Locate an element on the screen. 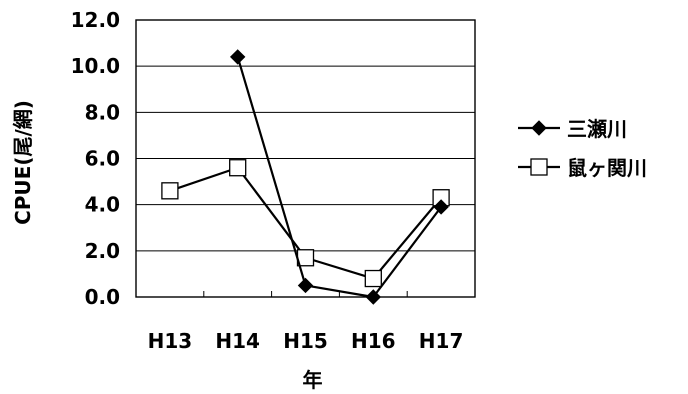  x-tick-label: H16 is located at coordinates (373, 341).